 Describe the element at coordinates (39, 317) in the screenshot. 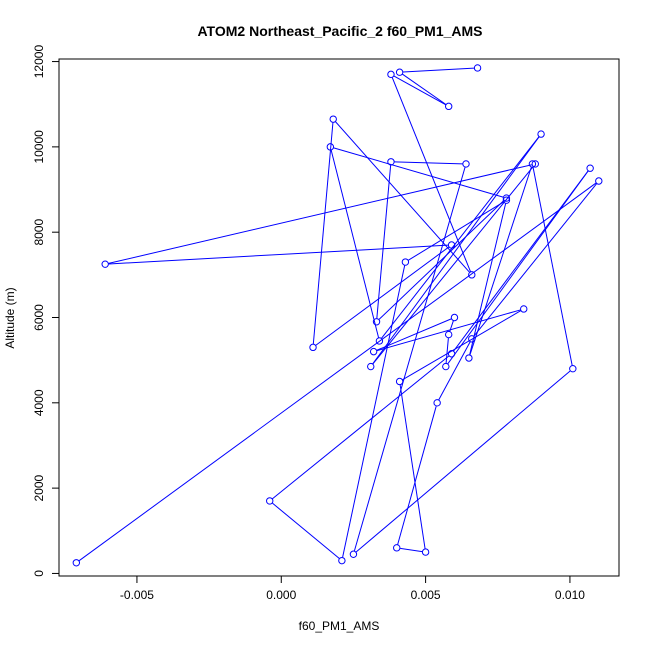

I see `y-tick-label: 6000` at that location.